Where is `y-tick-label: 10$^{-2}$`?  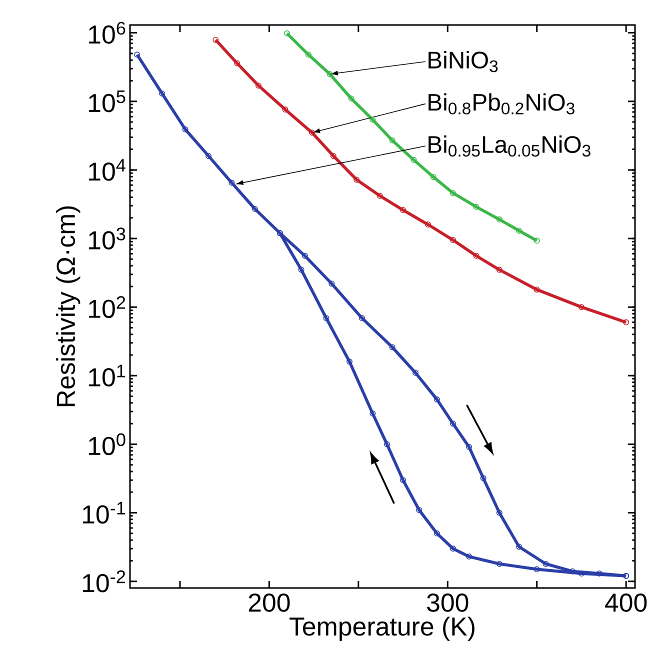
y-tick-label: 10$^{-2}$ is located at coordinates (104, 581).